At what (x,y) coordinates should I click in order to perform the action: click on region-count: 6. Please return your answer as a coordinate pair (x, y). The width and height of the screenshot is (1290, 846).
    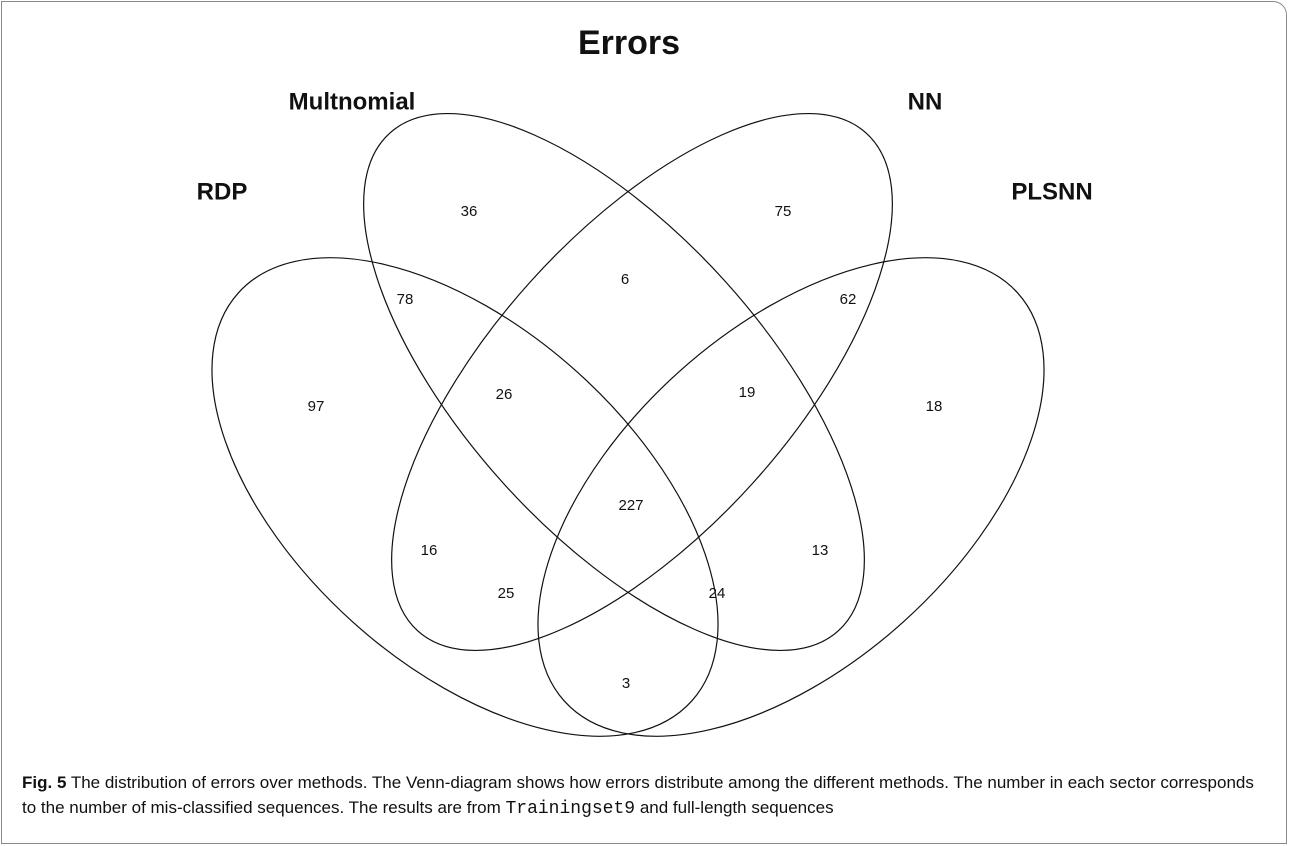
    Looking at the image, I should click on (625, 279).